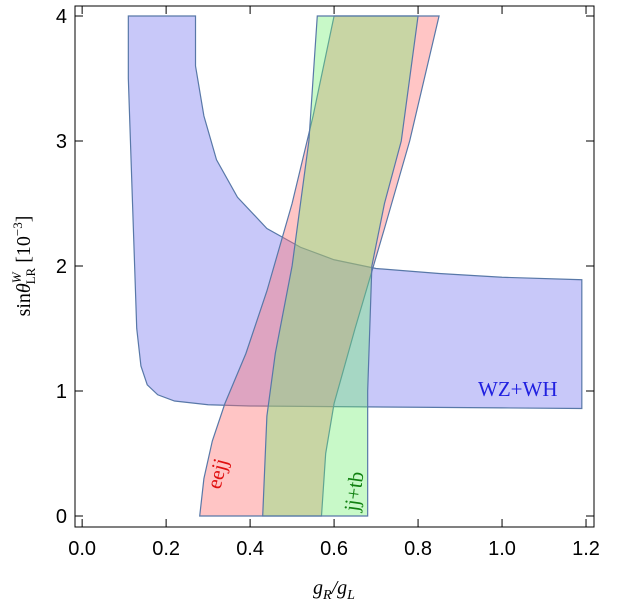 This screenshot has width=629, height=602. What do you see at coordinates (61, 392) in the screenshot?
I see `y-tick-label: 1` at bounding box center [61, 392].